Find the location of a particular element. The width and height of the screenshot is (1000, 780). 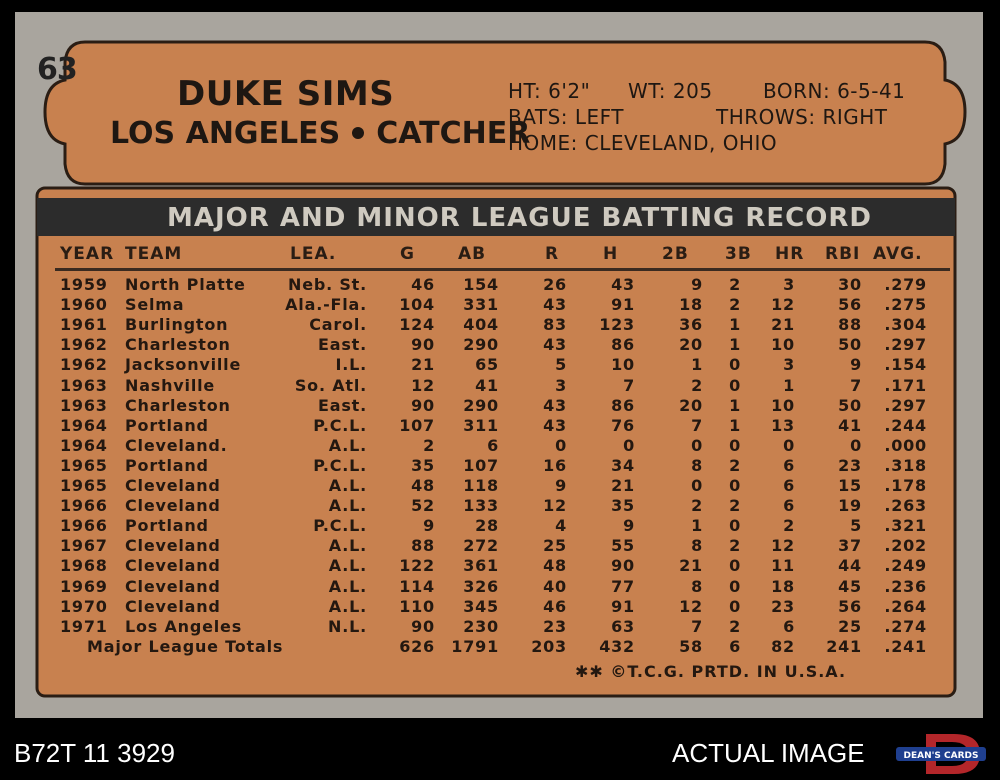

bio-home: HOME: CLEVELAND, OHIO is located at coordinates (643, 143).